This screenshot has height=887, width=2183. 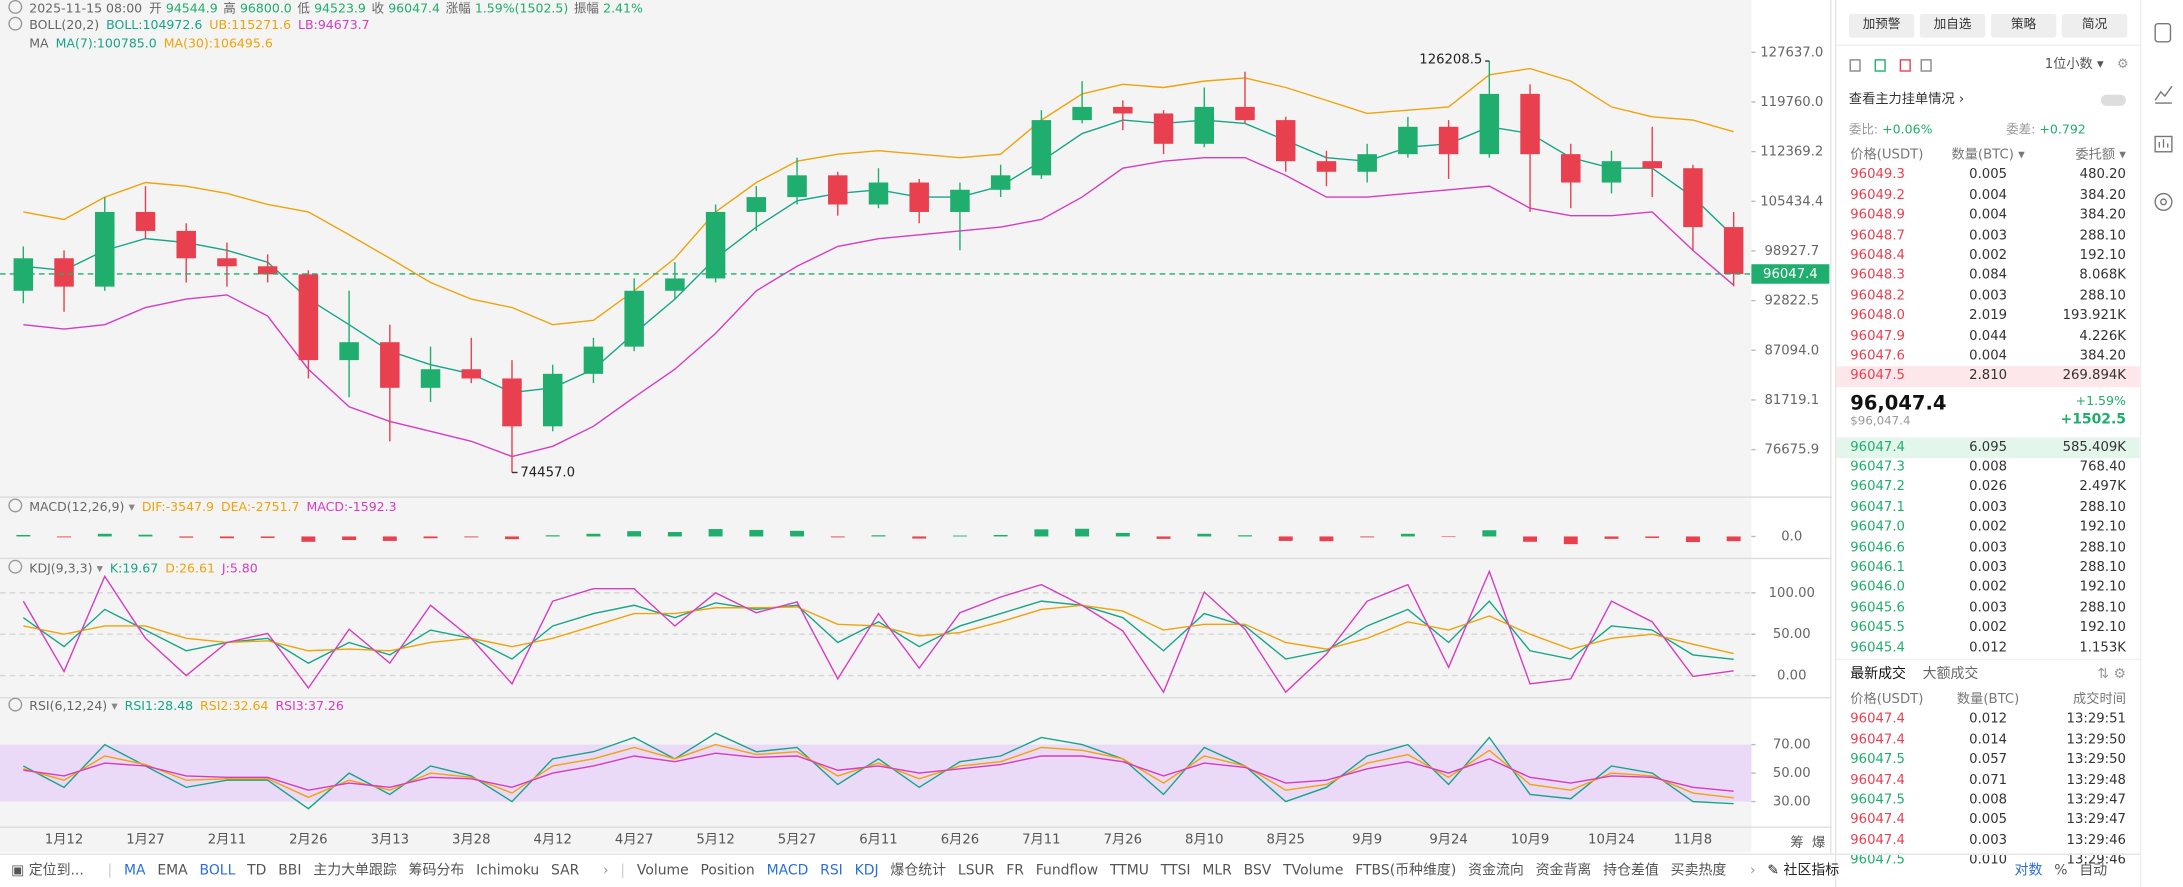 I want to click on toolbar-item: FTBS(币种维度), so click(x=1406, y=871).